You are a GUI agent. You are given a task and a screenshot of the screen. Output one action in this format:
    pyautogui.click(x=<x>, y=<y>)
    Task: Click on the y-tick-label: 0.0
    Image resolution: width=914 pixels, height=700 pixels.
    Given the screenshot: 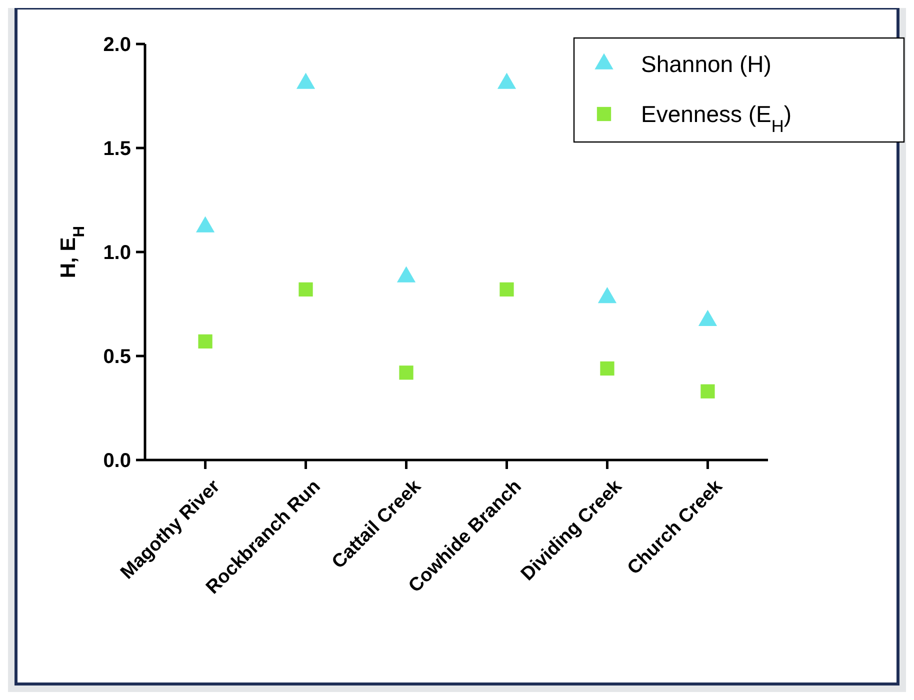 What is the action you would take?
    pyautogui.click(x=117, y=461)
    